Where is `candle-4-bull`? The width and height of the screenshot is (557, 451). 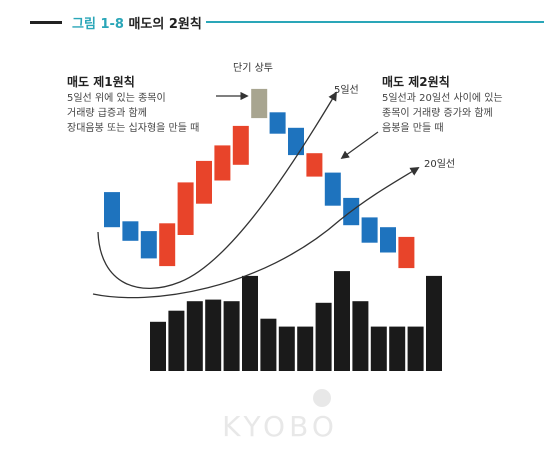
candle-4-bull is located at coordinates (167, 245).